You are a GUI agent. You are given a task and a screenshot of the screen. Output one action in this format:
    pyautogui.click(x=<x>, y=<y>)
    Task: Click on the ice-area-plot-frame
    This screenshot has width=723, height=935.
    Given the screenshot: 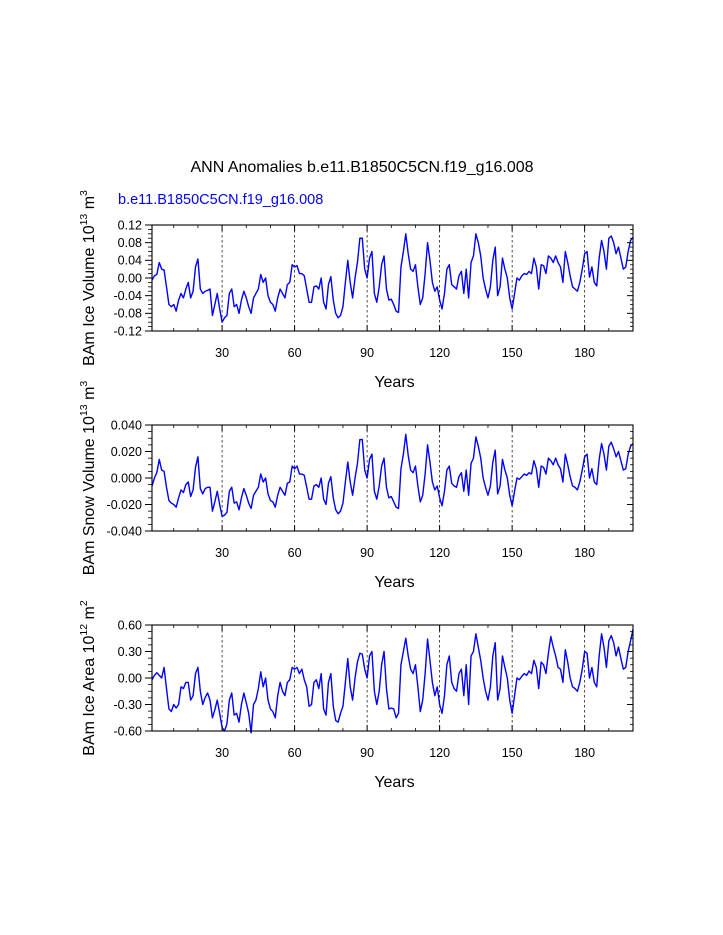 What is the action you would take?
    pyautogui.click(x=392, y=678)
    